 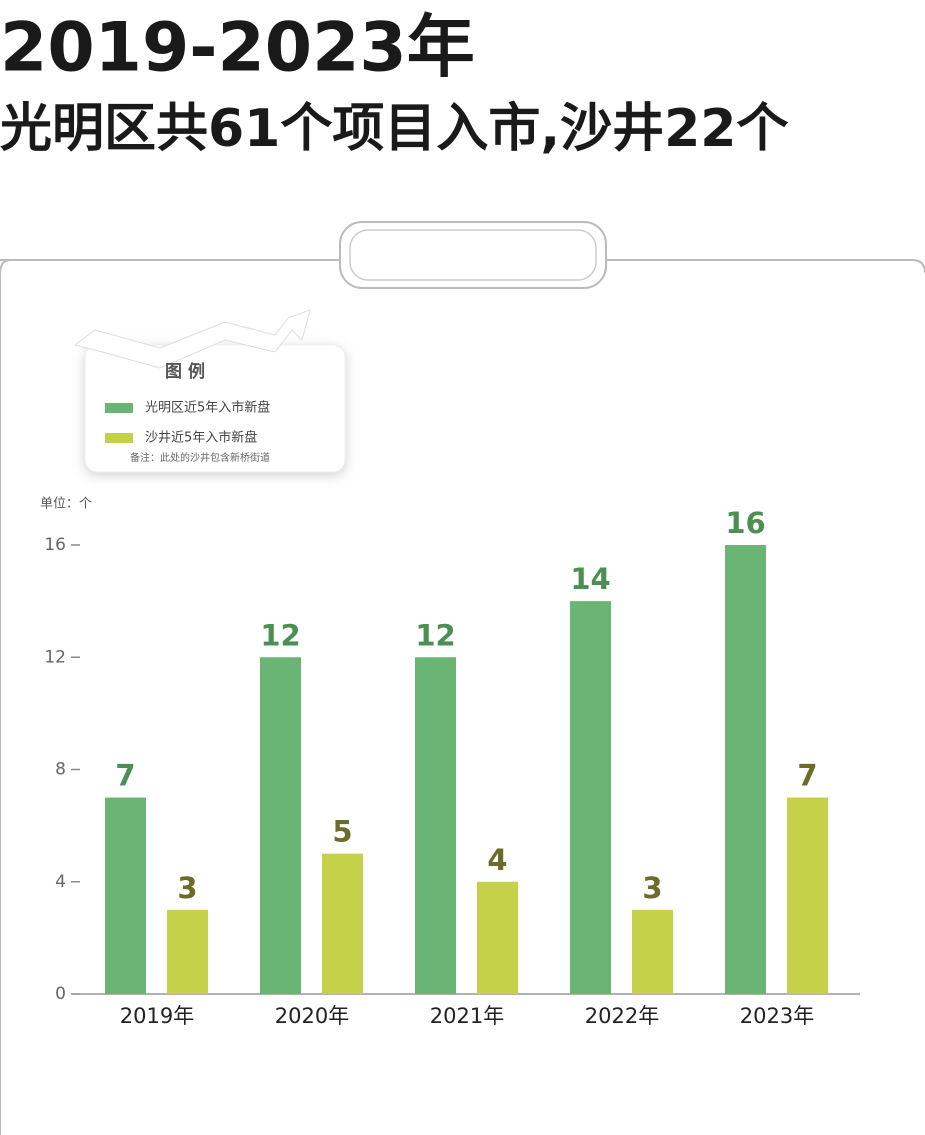 What do you see at coordinates (777, 1016) in the screenshot?
I see `x-tick-label: 2023年` at bounding box center [777, 1016].